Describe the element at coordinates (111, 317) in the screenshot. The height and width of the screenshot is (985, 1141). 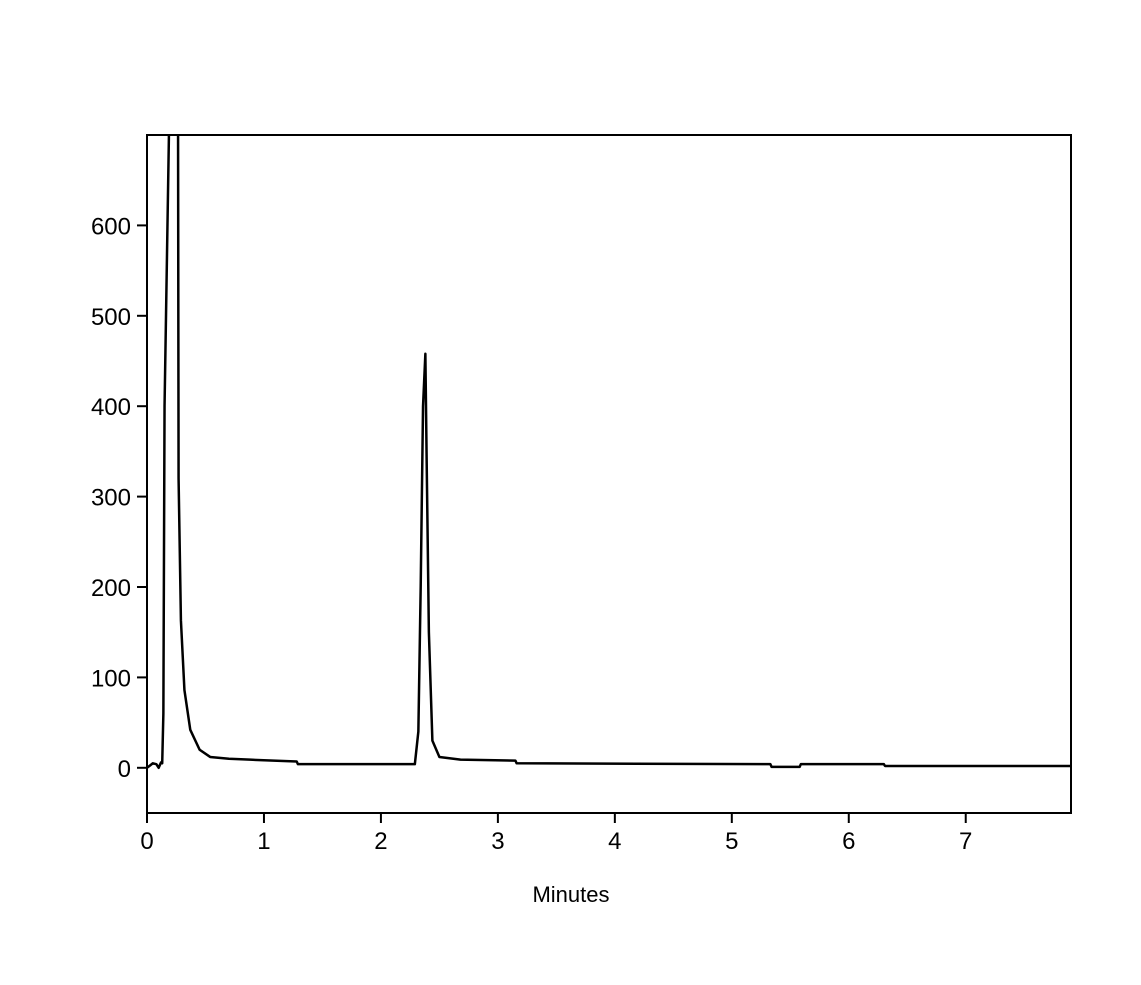
I see `y-tick-label: 500` at that location.